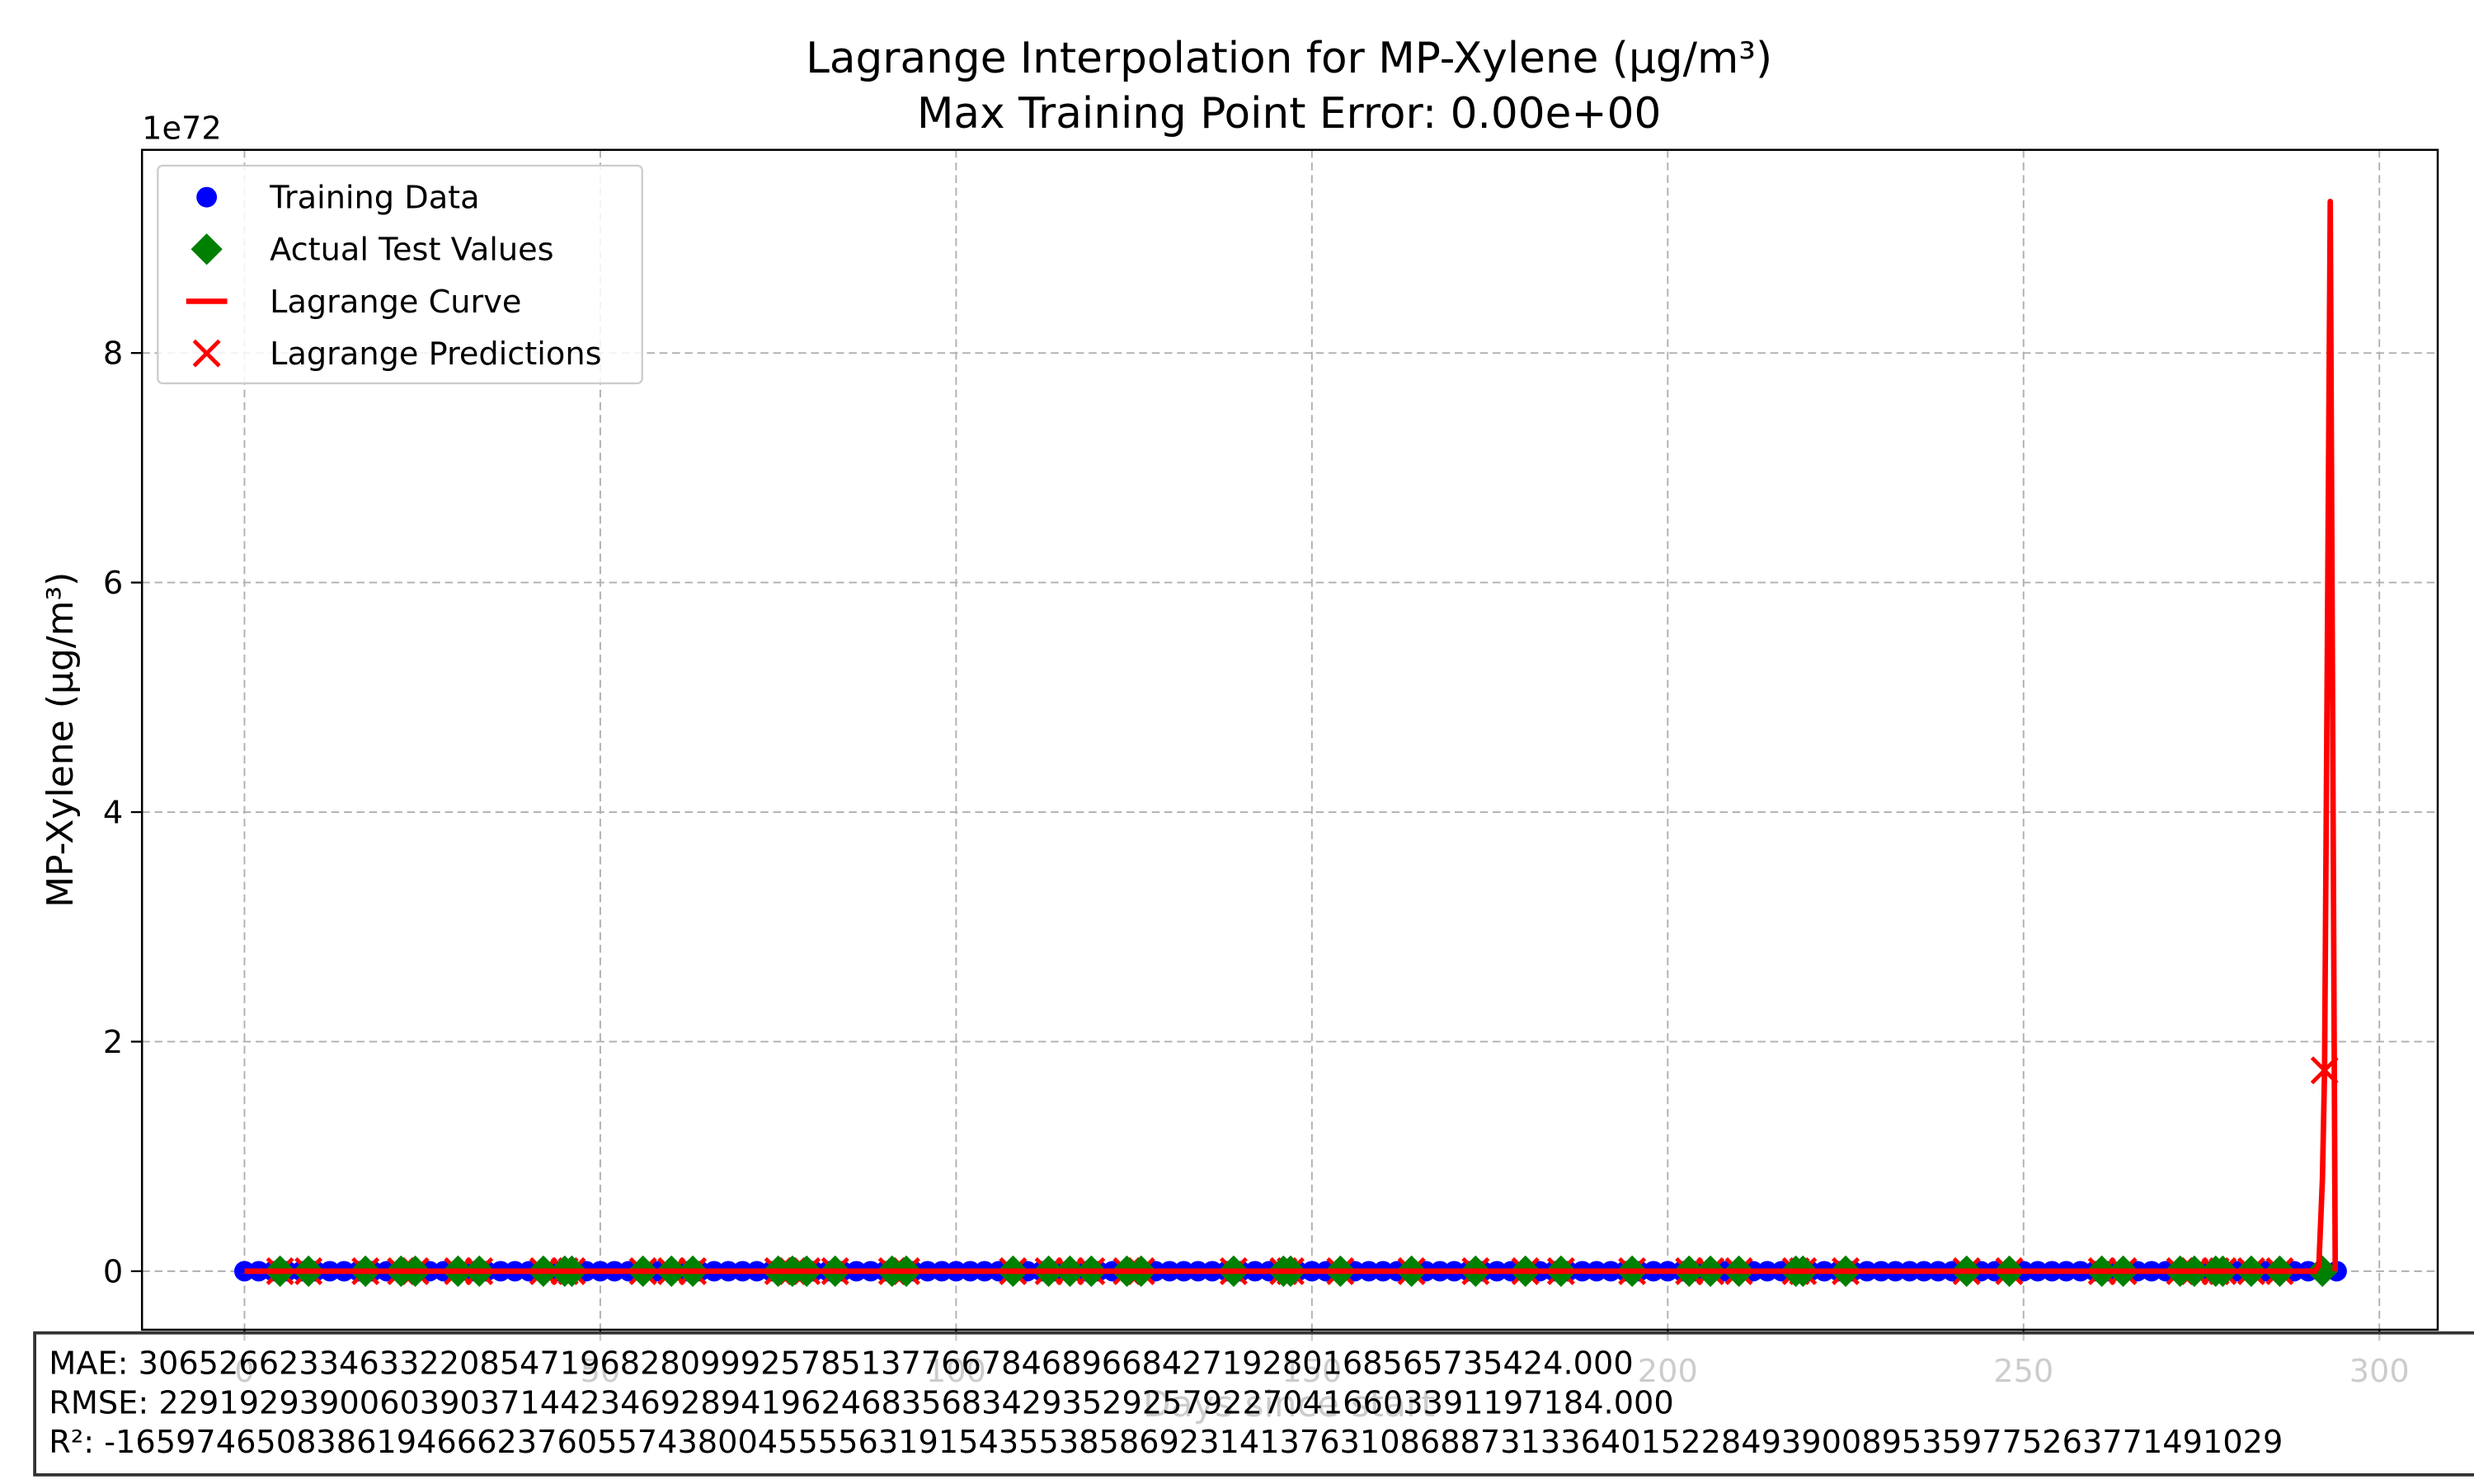 Image resolution: width=2474 pixels, height=1484 pixels. What do you see at coordinates (1289, 114) in the screenshot?
I see `chart-subtitle: Max Training Point Error: 0.00e+00` at bounding box center [1289, 114].